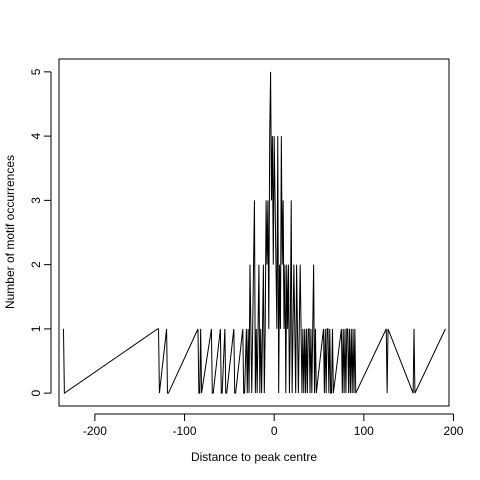  Describe the element at coordinates (40, 232) in the screenshot. I see `y-axis: 0 1 2 3 4 5` at that location.